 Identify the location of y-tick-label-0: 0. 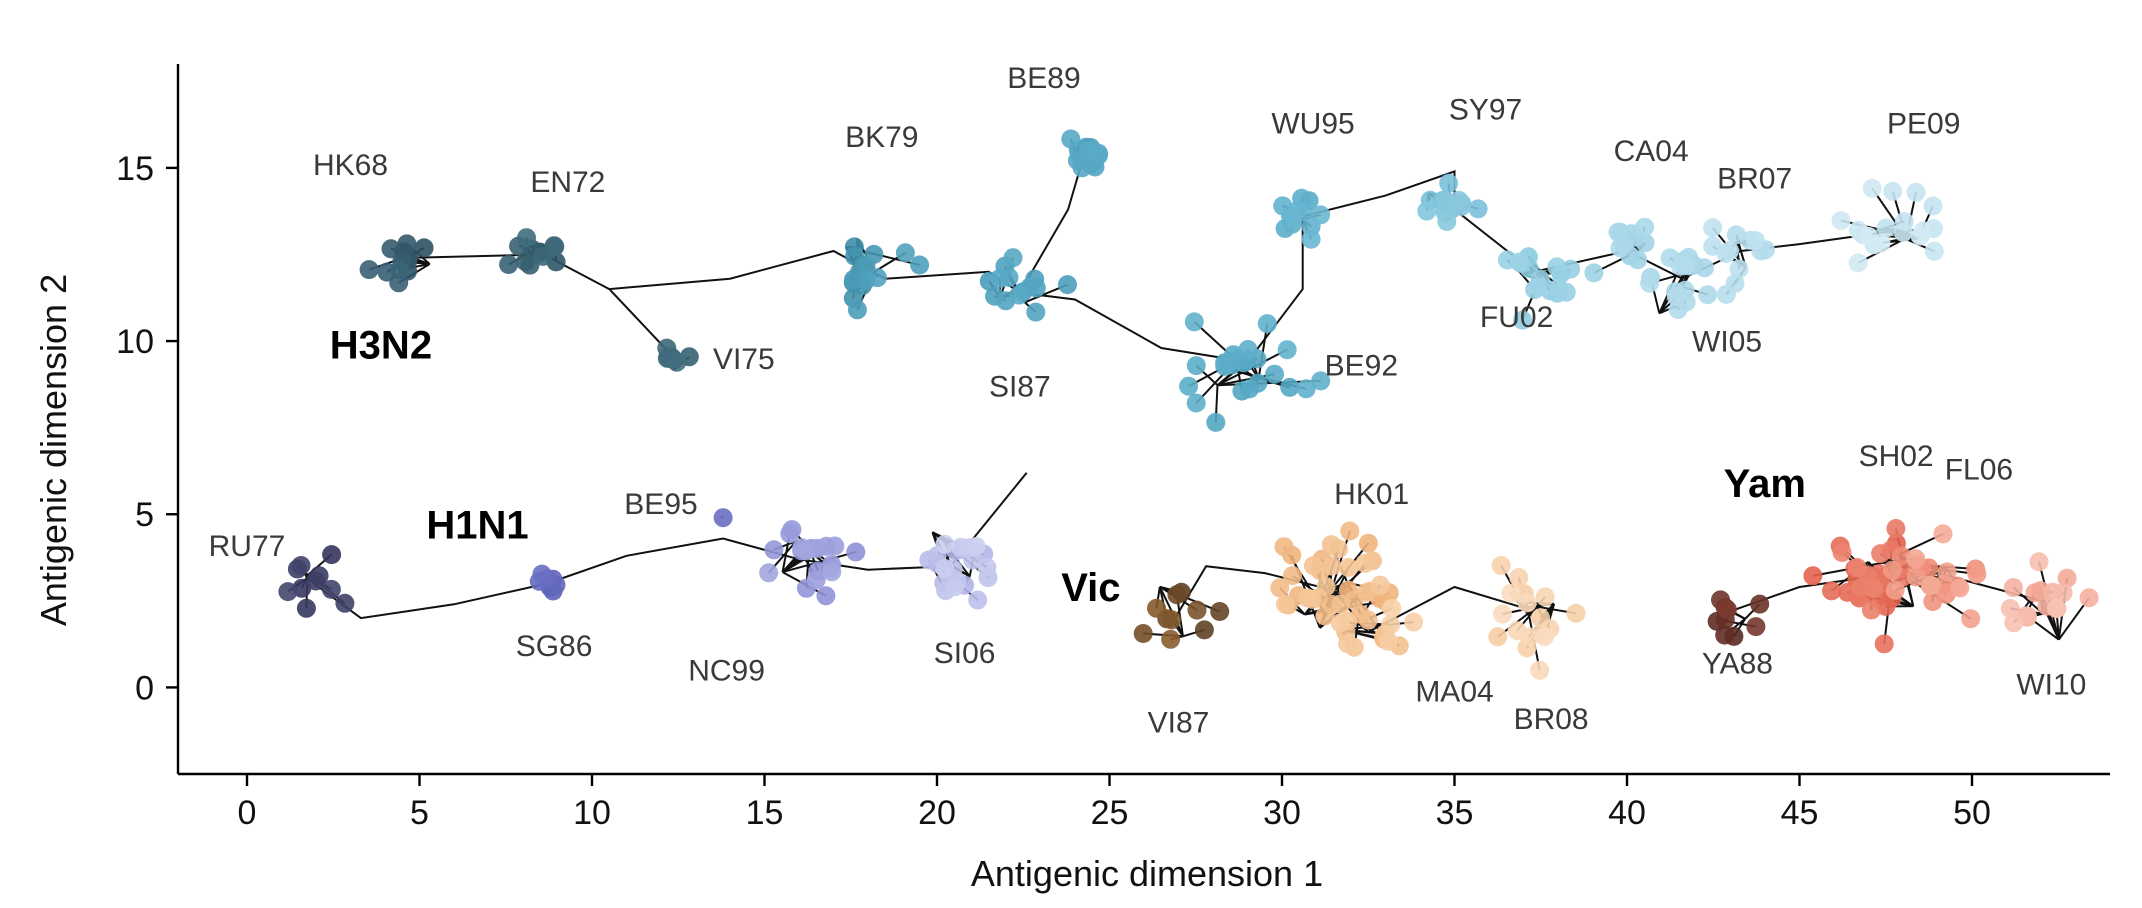
(144, 688).